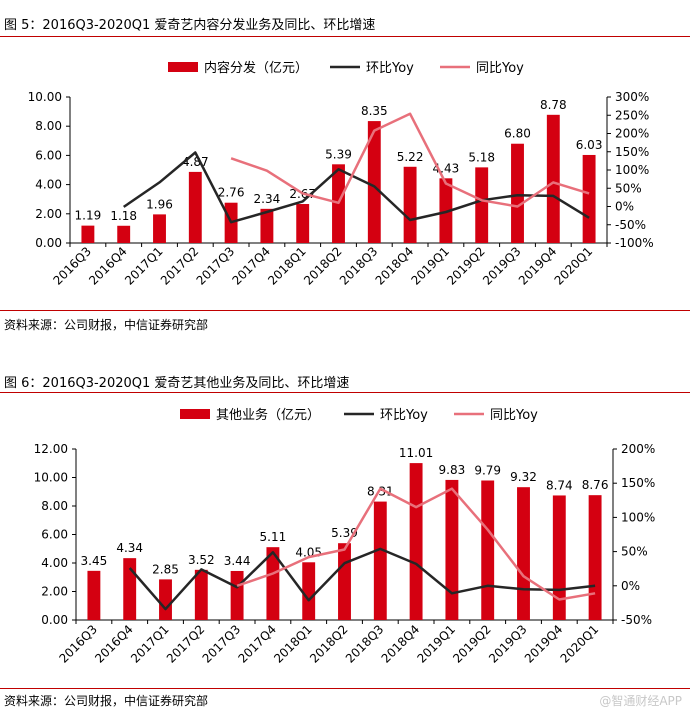  What do you see at coordinates (183, 67) in the screenshot?
I see `legend-bar-swatch` at bounding box center [183, 67].